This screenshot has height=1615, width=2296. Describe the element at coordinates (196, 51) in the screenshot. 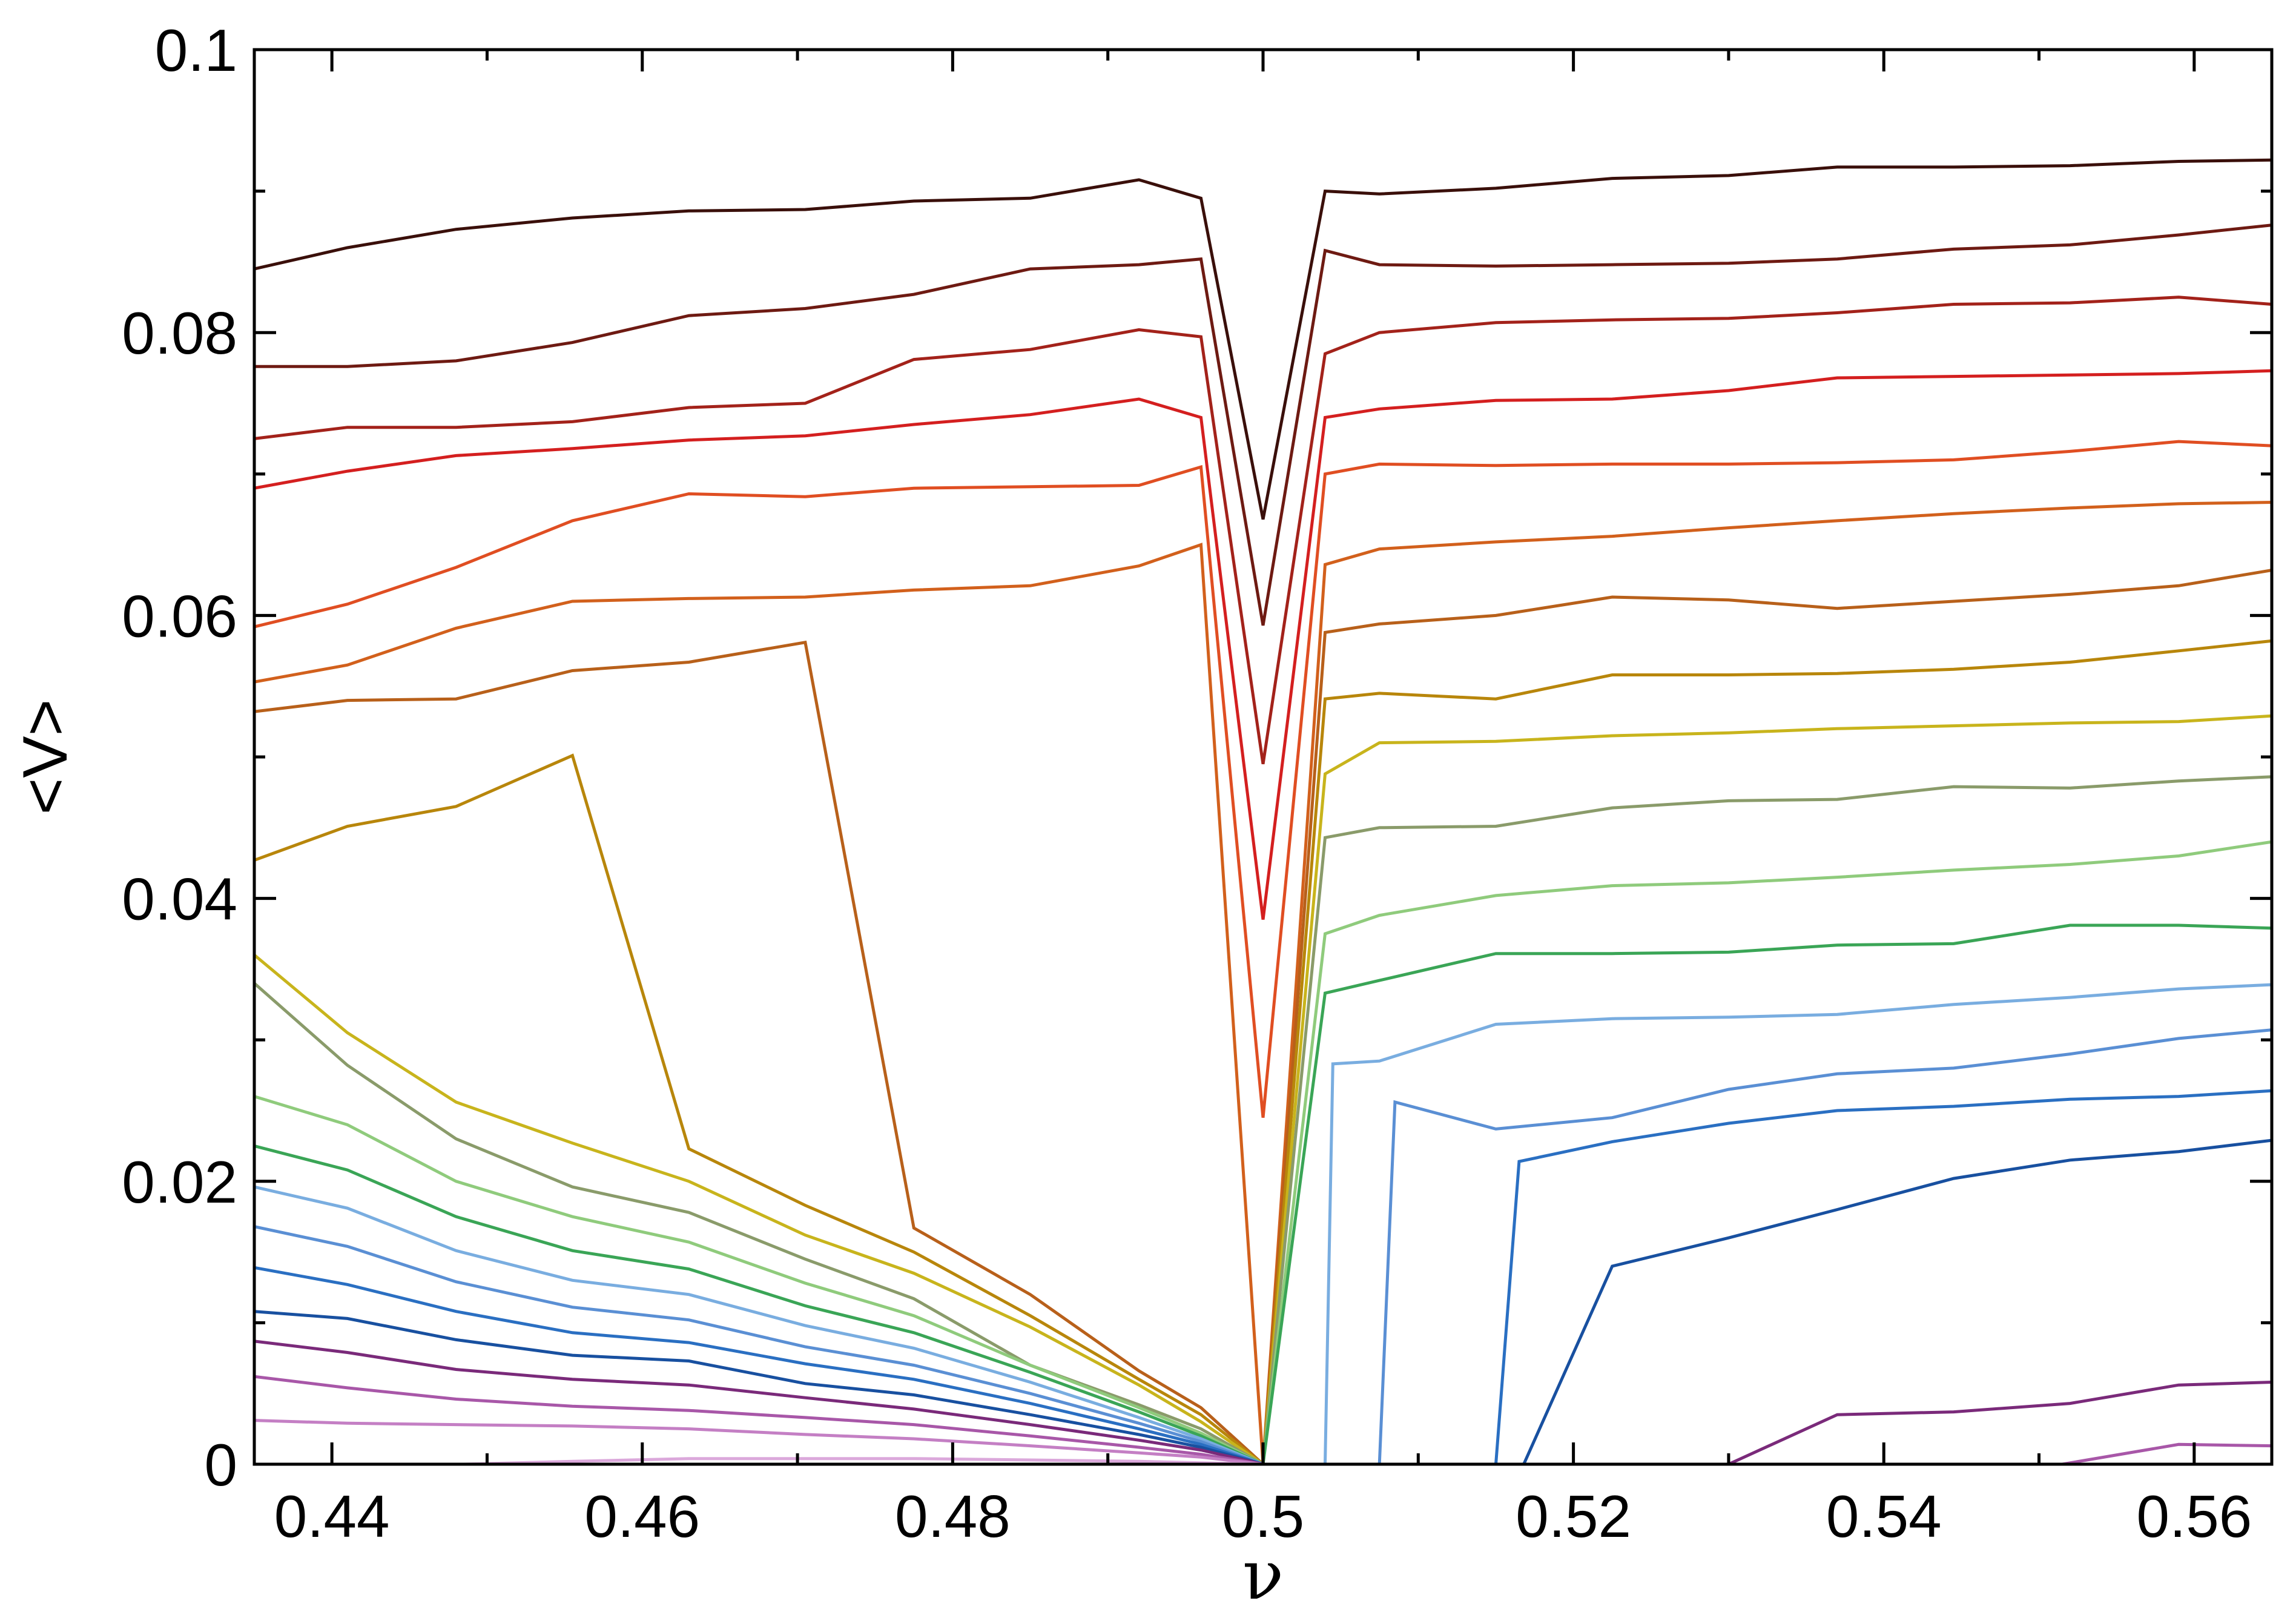

I see `y-tick-label: 0.1` at that location.